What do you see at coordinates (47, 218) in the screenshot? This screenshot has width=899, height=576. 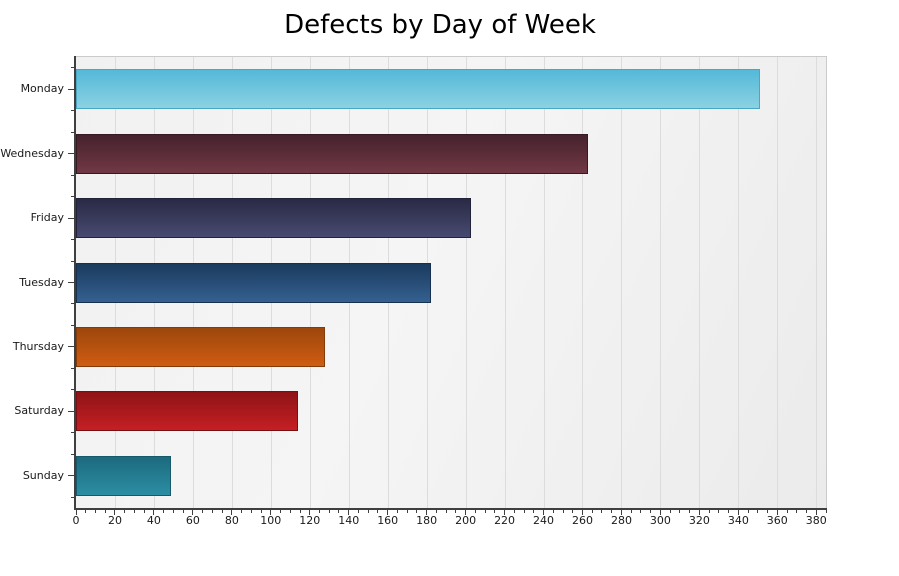 I see `y-axis-label-friday: Friday` at bounding box center [47, 218].